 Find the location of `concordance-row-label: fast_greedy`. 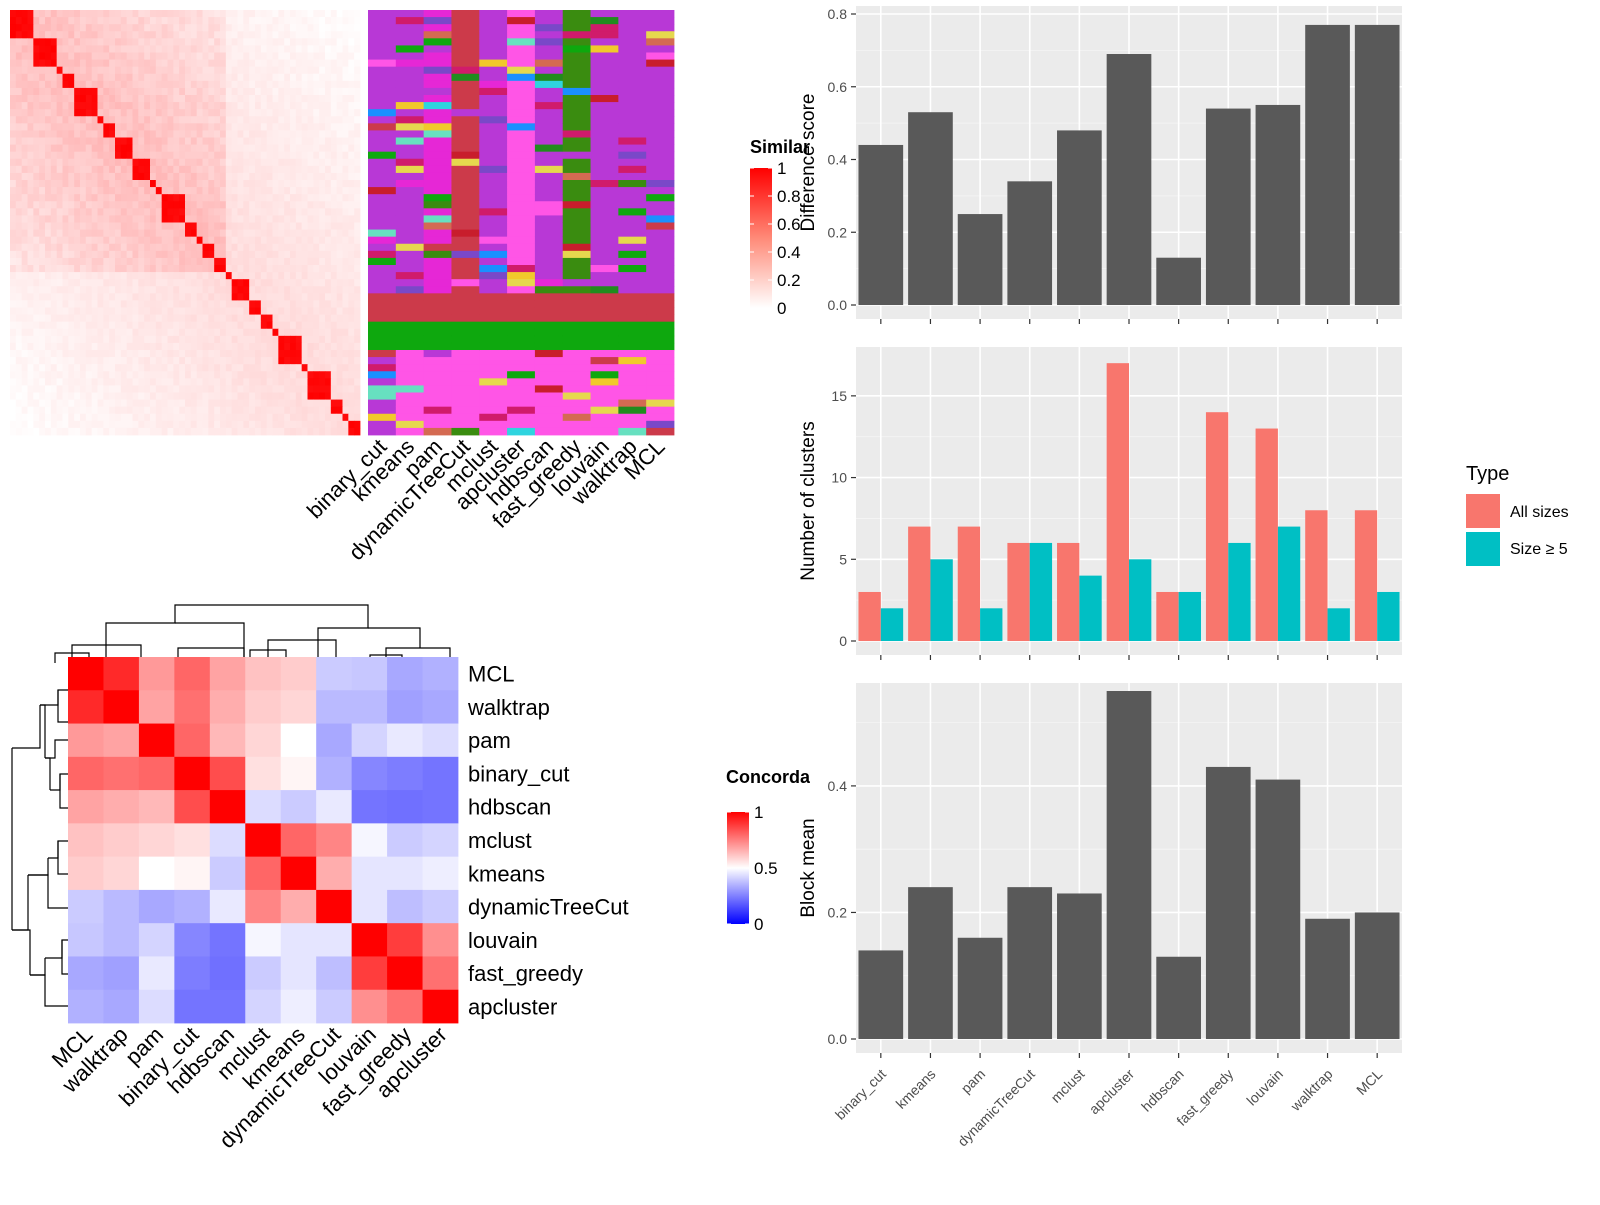

concordance-row-label: fast_greedy is located at coordinates (525, 973).